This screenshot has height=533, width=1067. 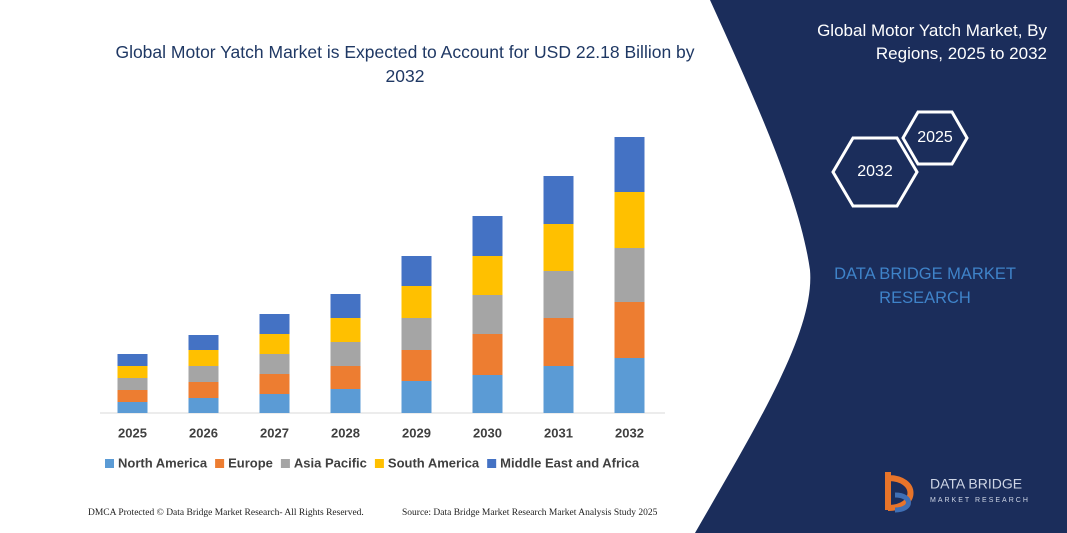 What do you see at coordinates (976, 484) in the screenshot?
I see `logo-name: DATA BRIDGE` at bounding box center [976, 484].